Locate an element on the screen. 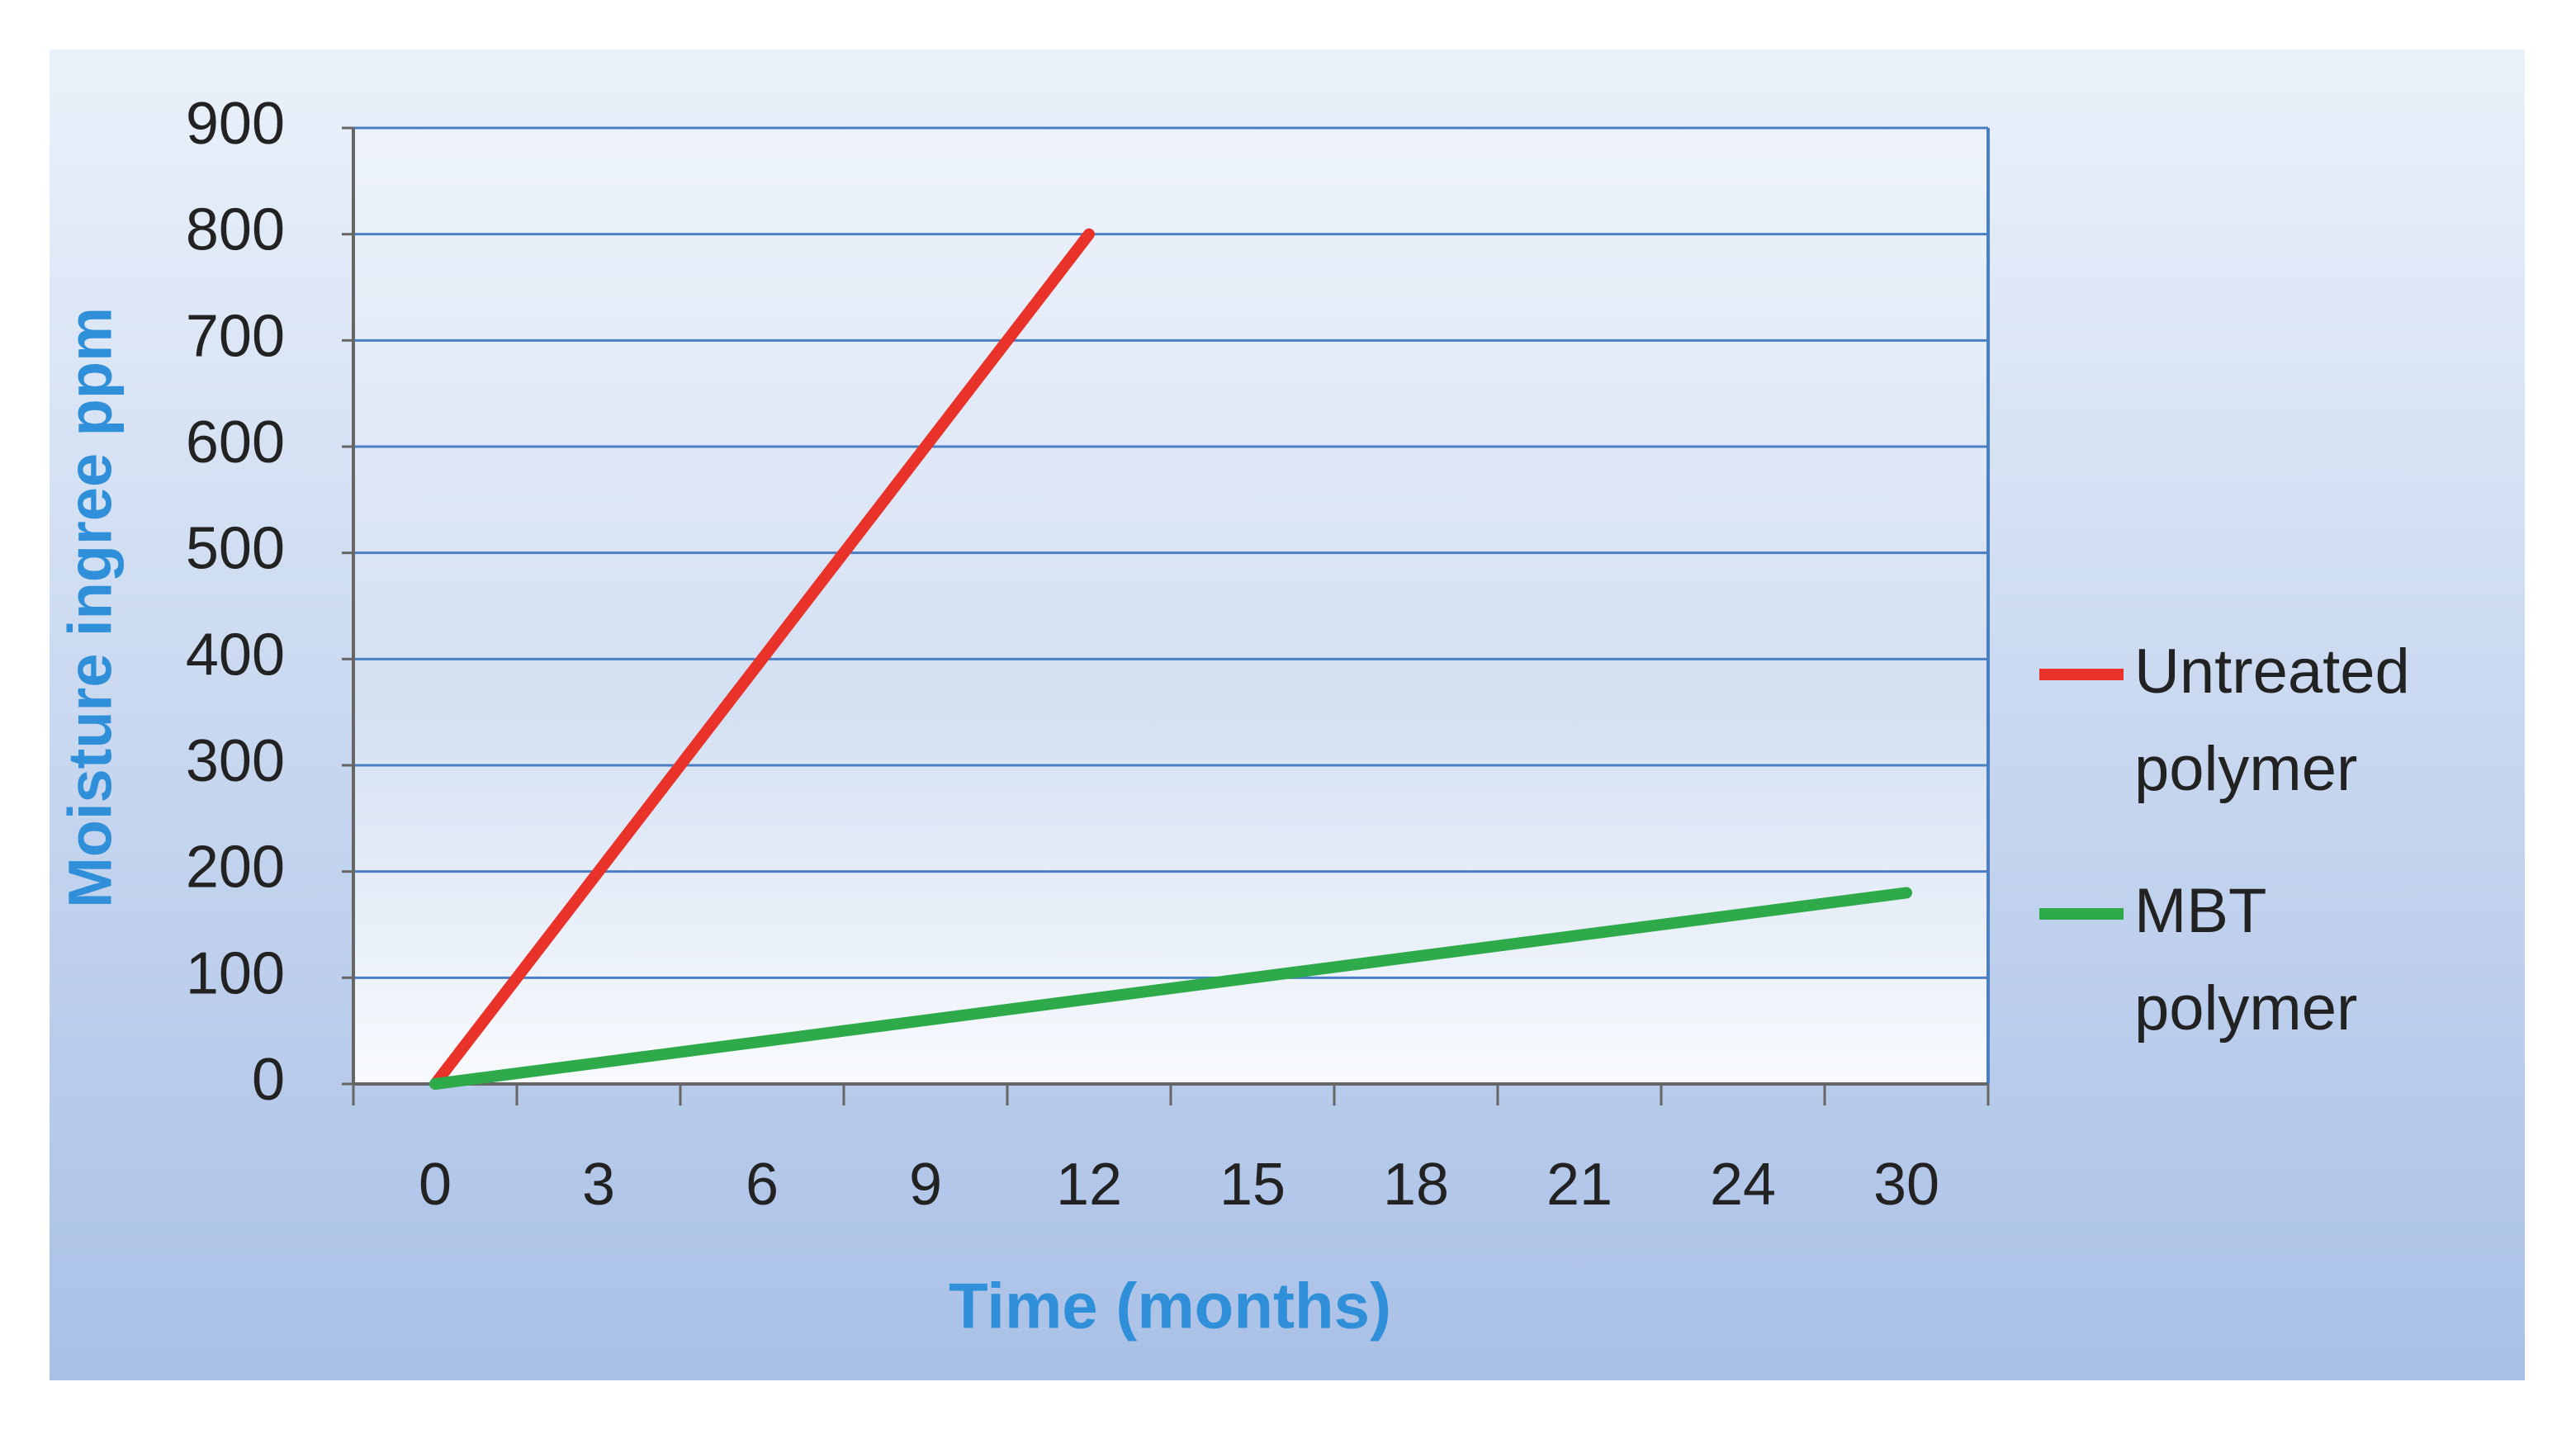 The width and height of the screenshot is (2576, 1434). x-tick-label: 21 is located at coordinates (1579, 1185).